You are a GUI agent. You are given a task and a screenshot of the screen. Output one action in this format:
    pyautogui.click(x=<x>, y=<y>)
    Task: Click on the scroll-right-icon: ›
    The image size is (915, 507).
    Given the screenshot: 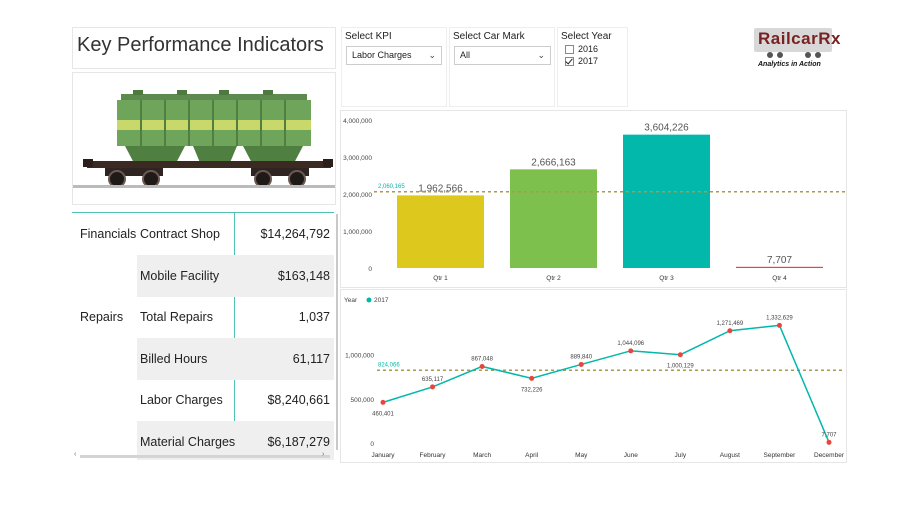 What is the action you would take?
    pyautogui.click(x=323, y=454)
    